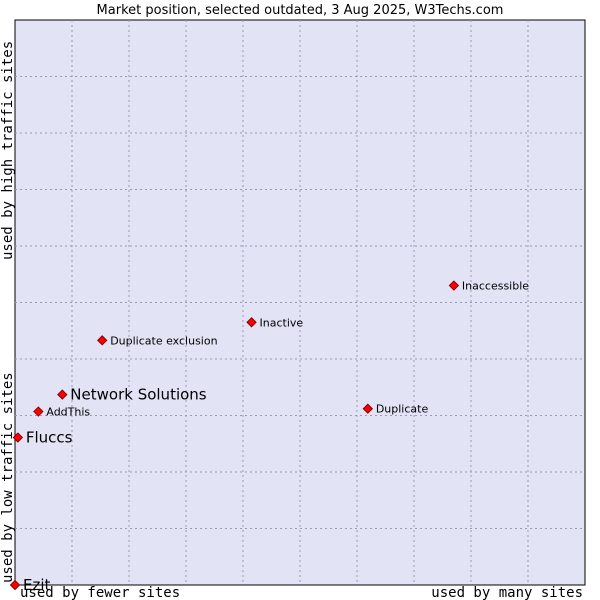  What do you see at coordinates (8, 477) in the screenshot?
I see `y-axis-label-bottom: used by low traffic sites` at bounding box center [8, 477].